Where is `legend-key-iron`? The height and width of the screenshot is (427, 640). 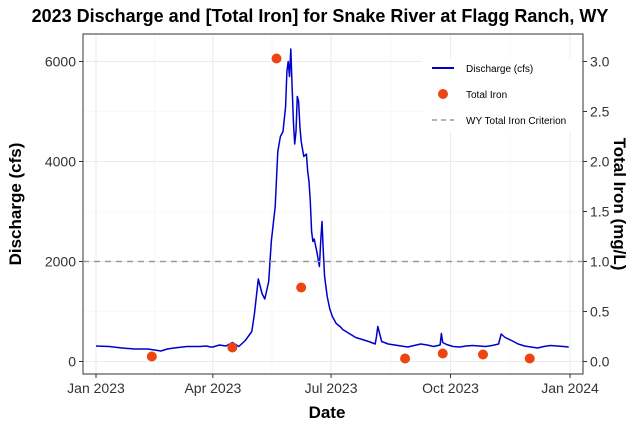 legend-key-iron is located at coordinates (443, 94).